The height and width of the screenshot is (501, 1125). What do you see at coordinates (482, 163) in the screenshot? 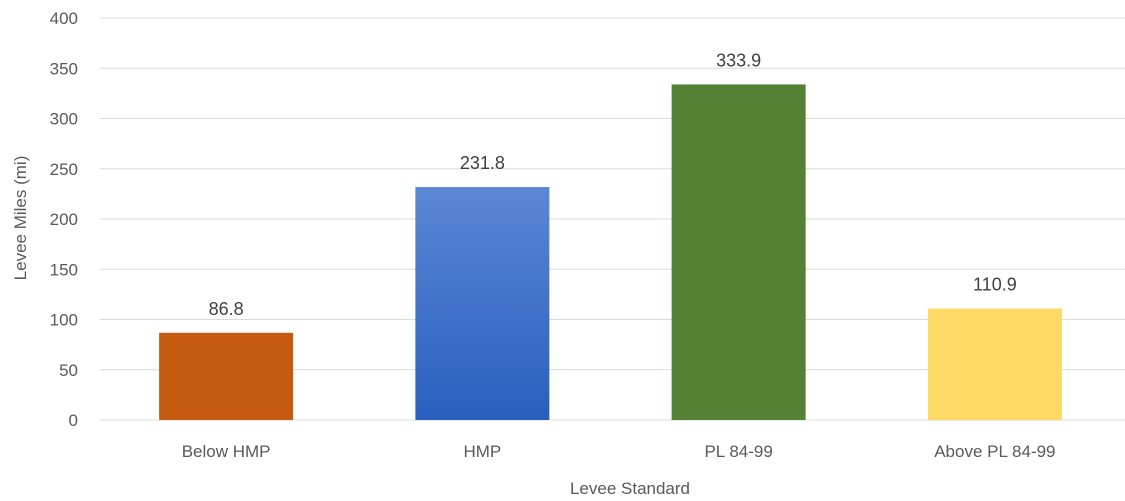
I see `data-label: 231.8` at bounding box center [482, 163].